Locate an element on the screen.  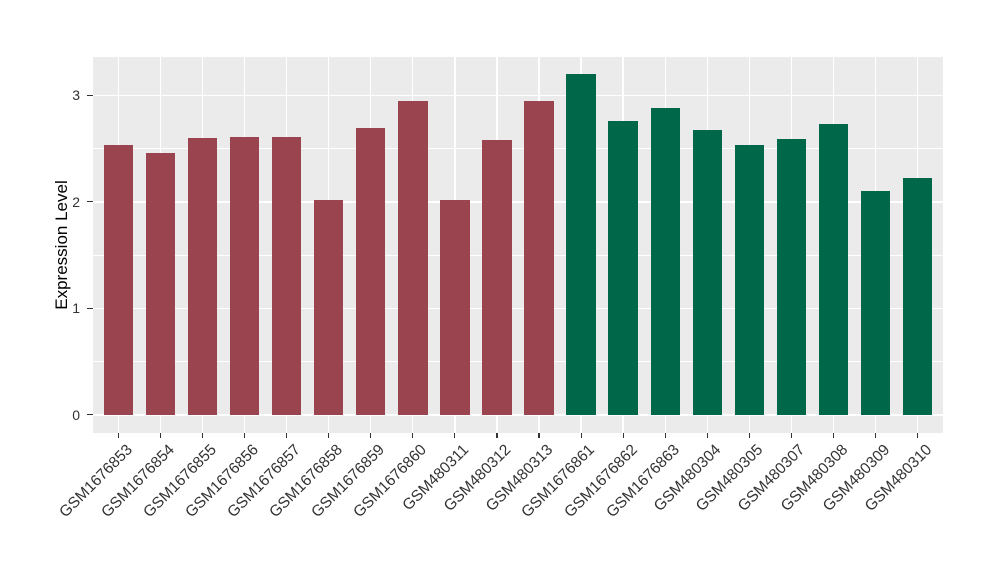
x-tick-label: GSM1676853 is located at coordinates (95, 481).